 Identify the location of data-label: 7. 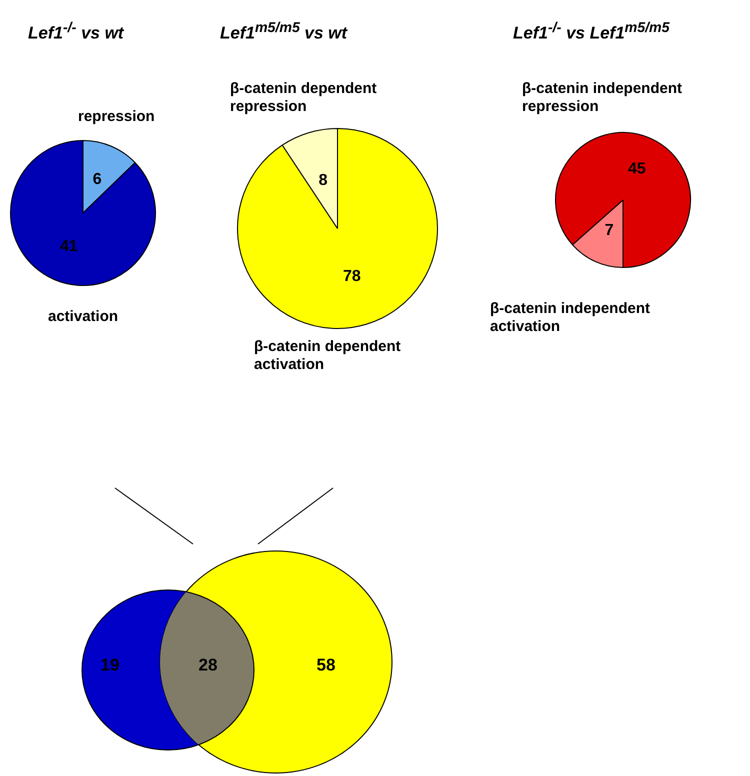
(609, 231).